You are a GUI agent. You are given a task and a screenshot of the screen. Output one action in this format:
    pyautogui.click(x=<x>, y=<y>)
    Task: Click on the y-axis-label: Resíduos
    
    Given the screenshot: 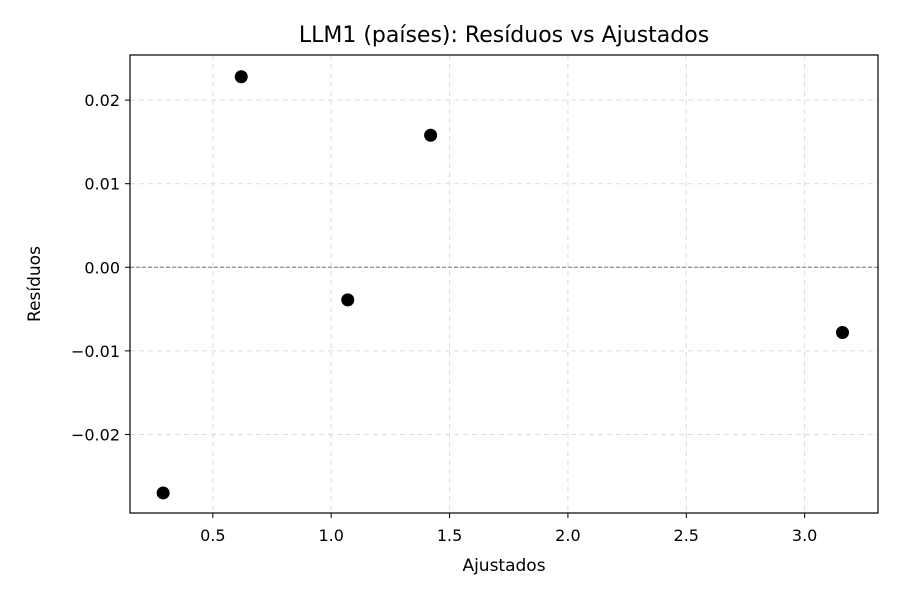 What is the action you would take?
    pyautogui.click(x=35, y=284)
    